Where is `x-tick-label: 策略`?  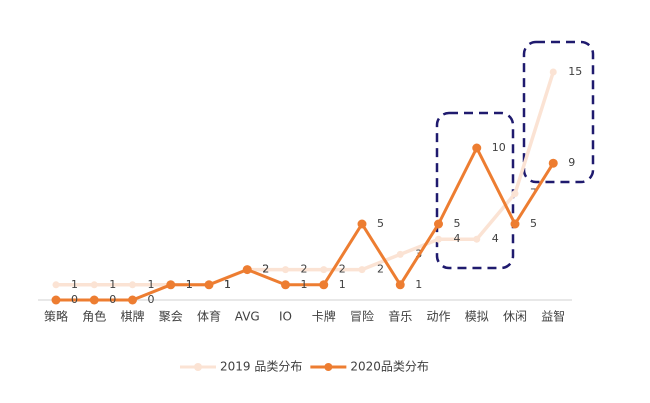 x-tick-label: 策略 is located at coordinates (56, 316).